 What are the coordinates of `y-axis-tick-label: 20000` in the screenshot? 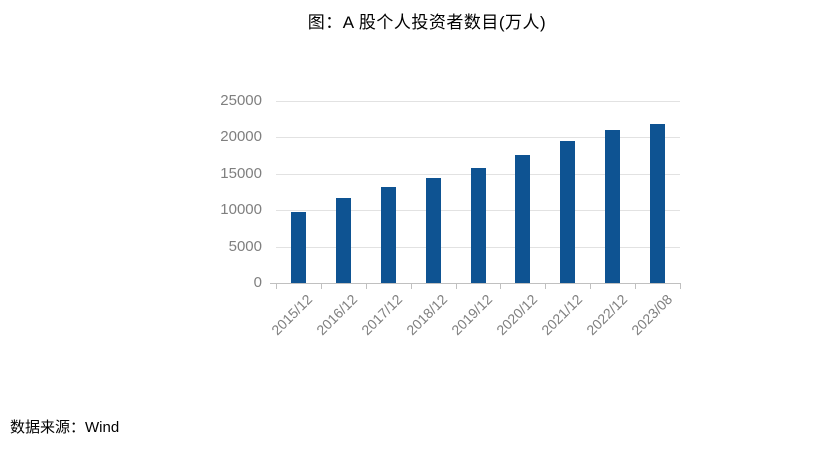 It's located at (241, 137).